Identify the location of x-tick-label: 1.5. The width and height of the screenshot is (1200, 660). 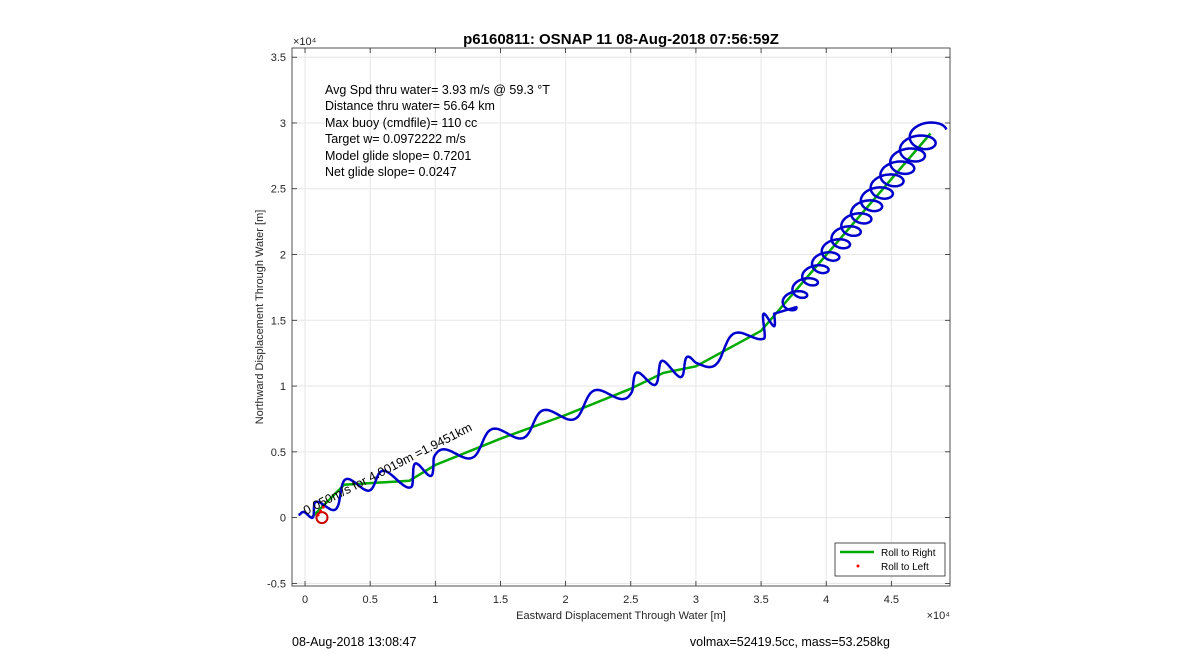
(500, 600).